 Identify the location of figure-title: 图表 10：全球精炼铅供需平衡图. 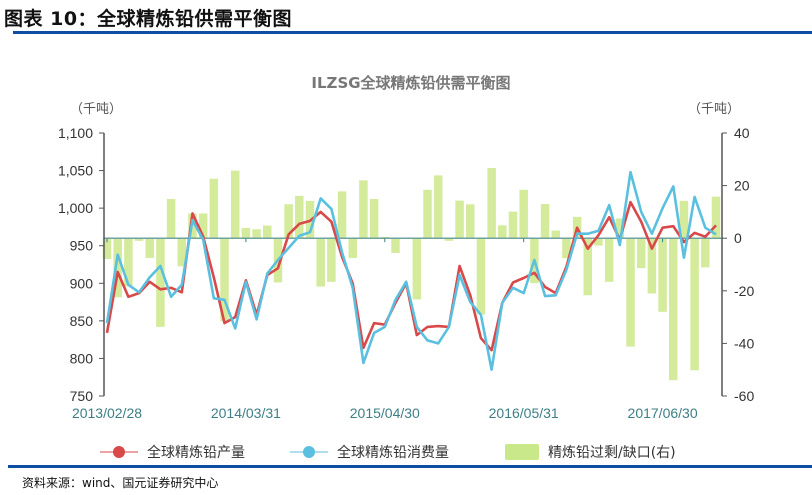
(148, 19).